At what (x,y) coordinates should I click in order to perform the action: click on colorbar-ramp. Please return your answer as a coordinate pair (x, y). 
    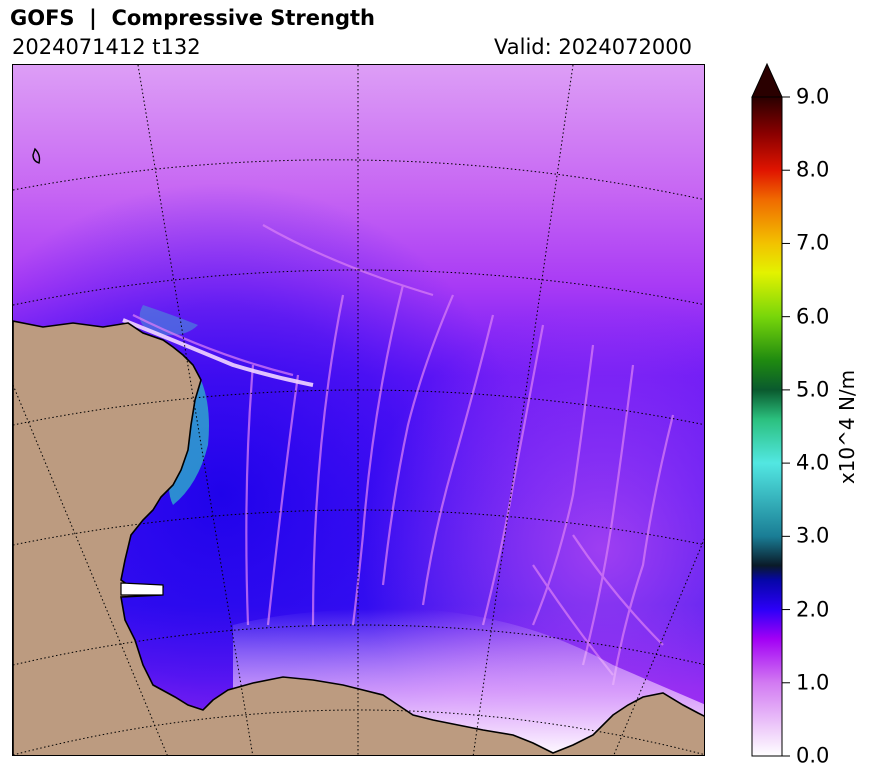
    Looking at the image, I should click on (767, 426).